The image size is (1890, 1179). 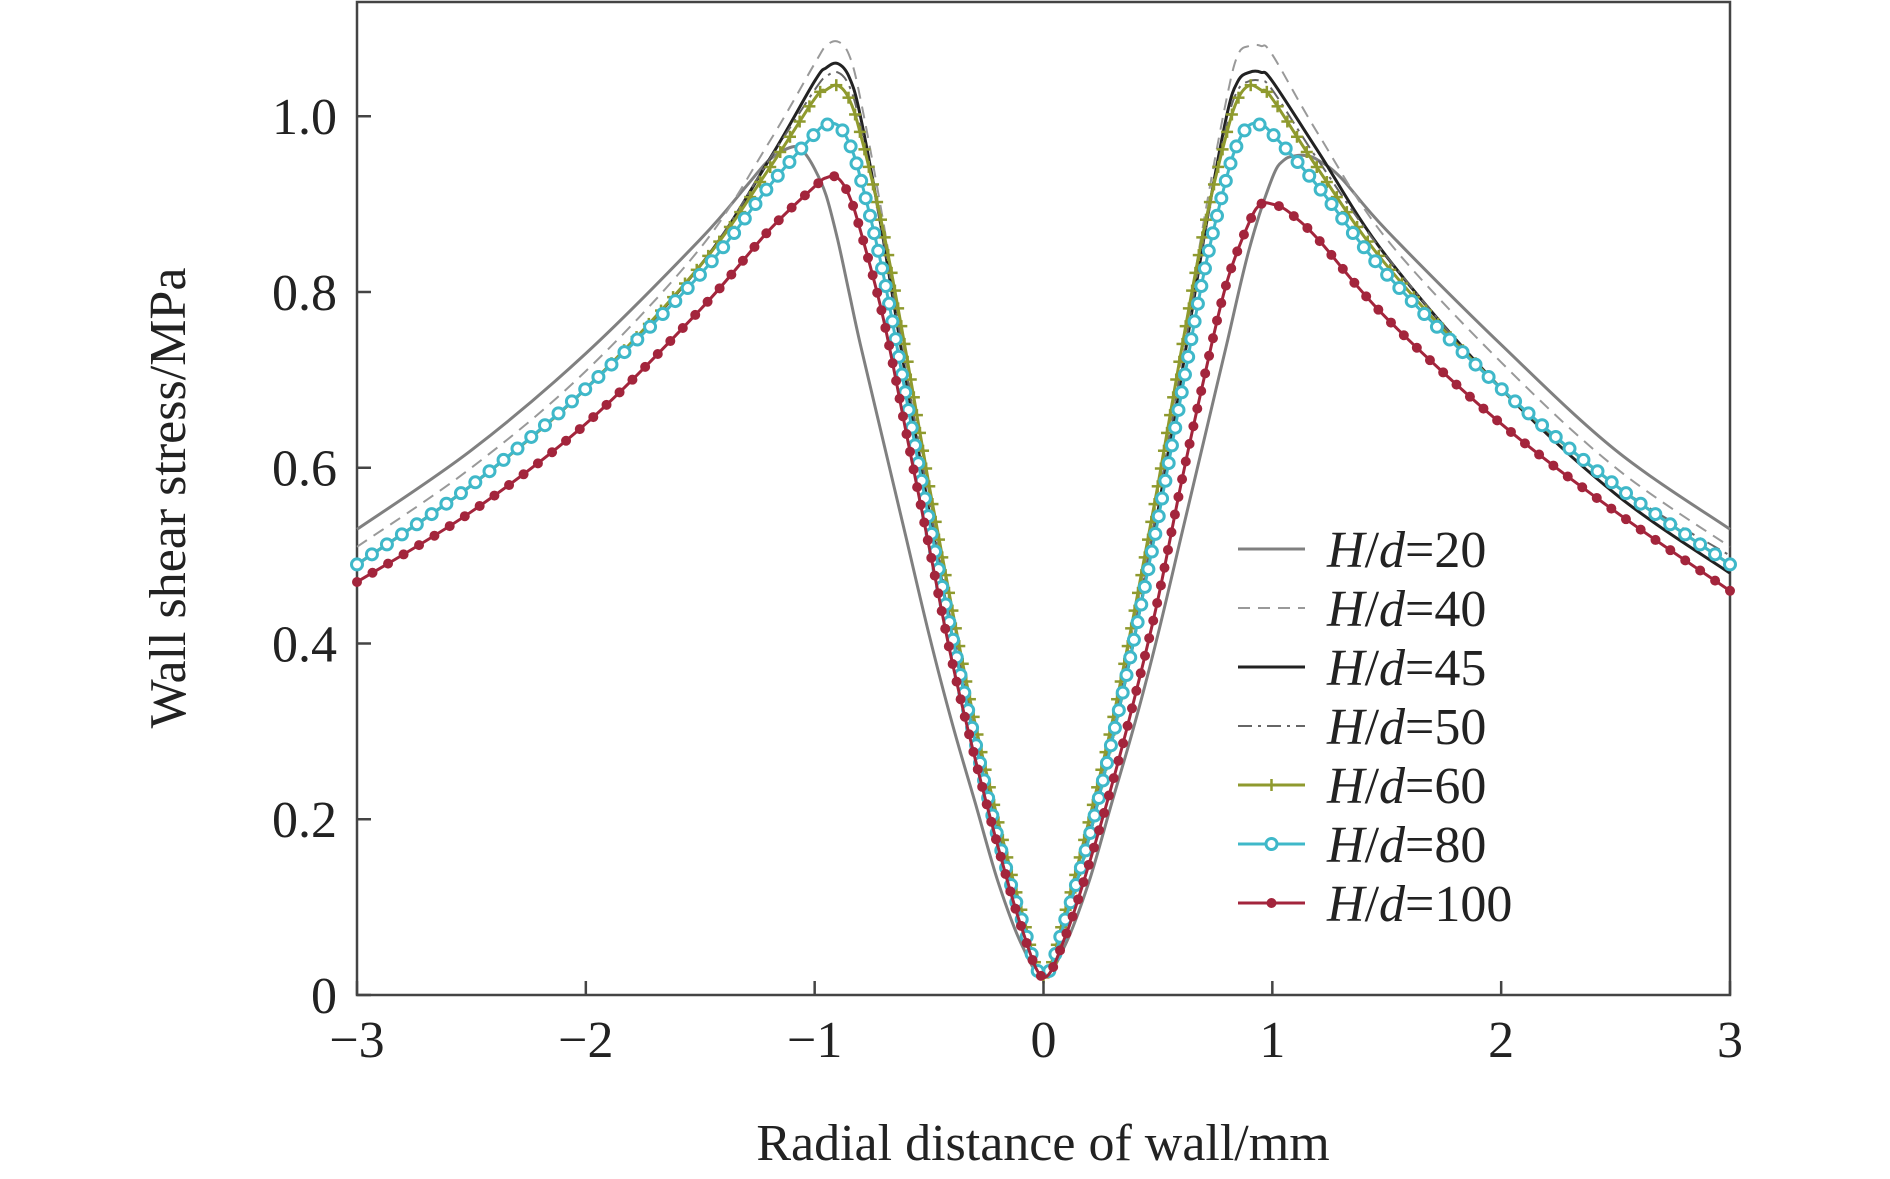 I want to click on legend-item: H/d=80, so click(x=1362, y=845).